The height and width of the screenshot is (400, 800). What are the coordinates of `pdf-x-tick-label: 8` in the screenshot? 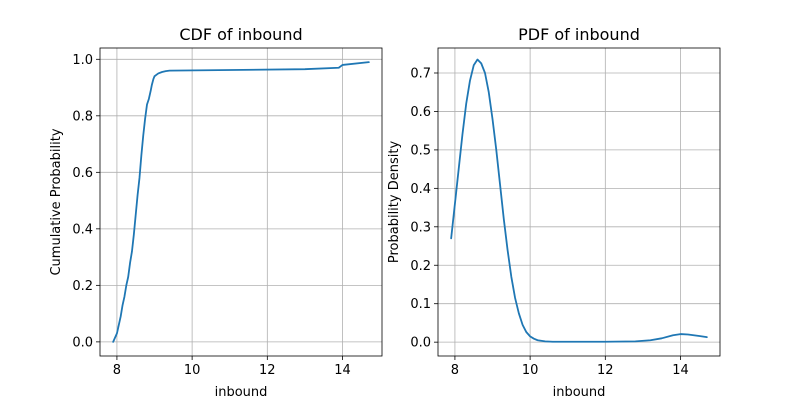 It's located at (455, 370).